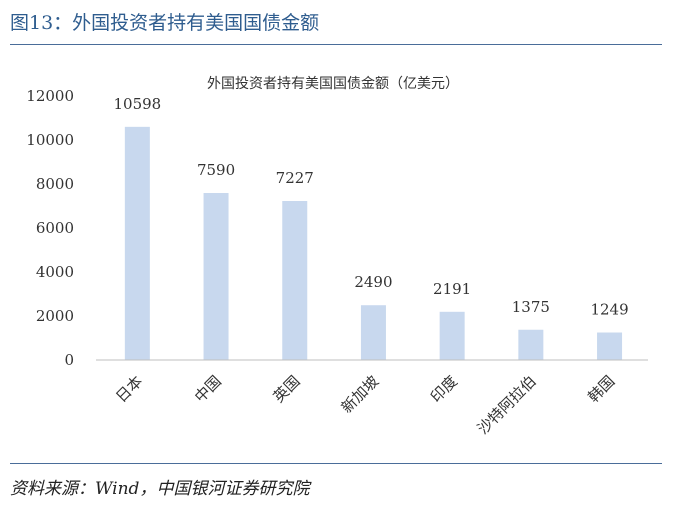  Describe the element at coordinates (160, 489) in the screenshot. I see `source-note: 资料来源：Wind，中国银河证券研究院` at that location.